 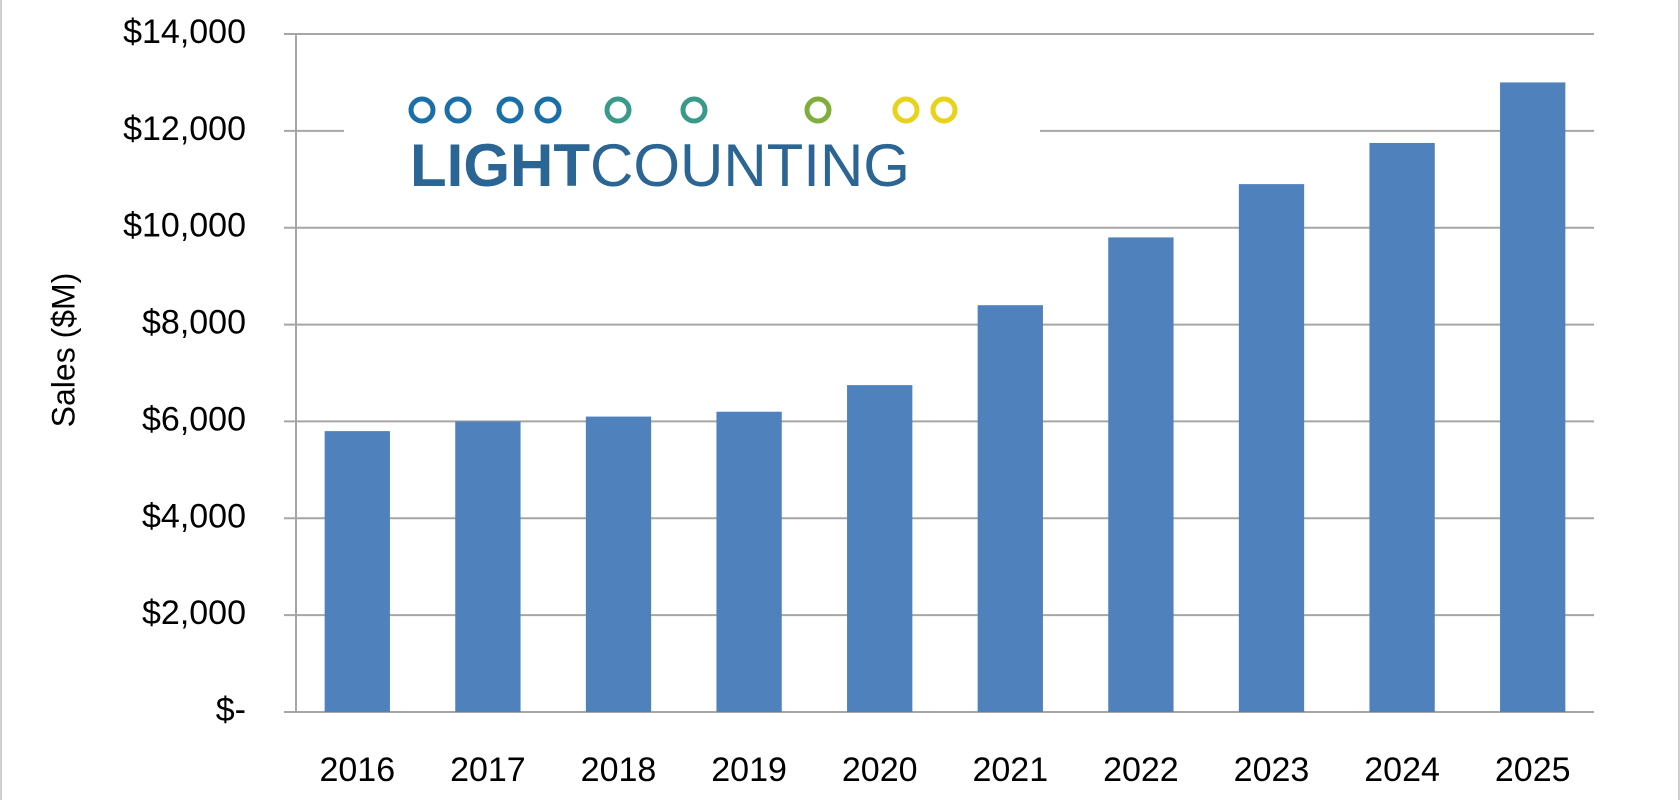 What do you see at coordinates (1272, 770) in the screenshot?
I see `x-tick-label: 2023` at bounding box center [1272, 770].